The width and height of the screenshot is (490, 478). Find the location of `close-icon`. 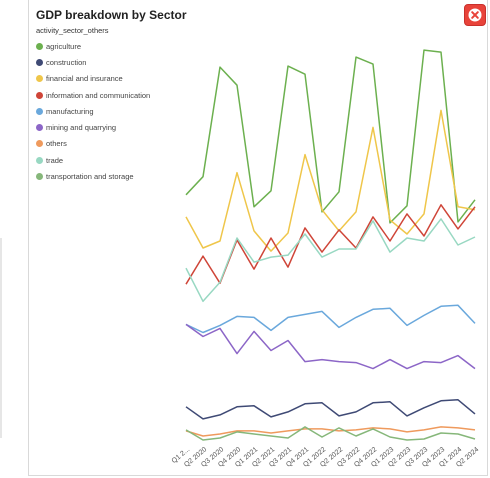

close-icon is located at coordinates (475, 15).